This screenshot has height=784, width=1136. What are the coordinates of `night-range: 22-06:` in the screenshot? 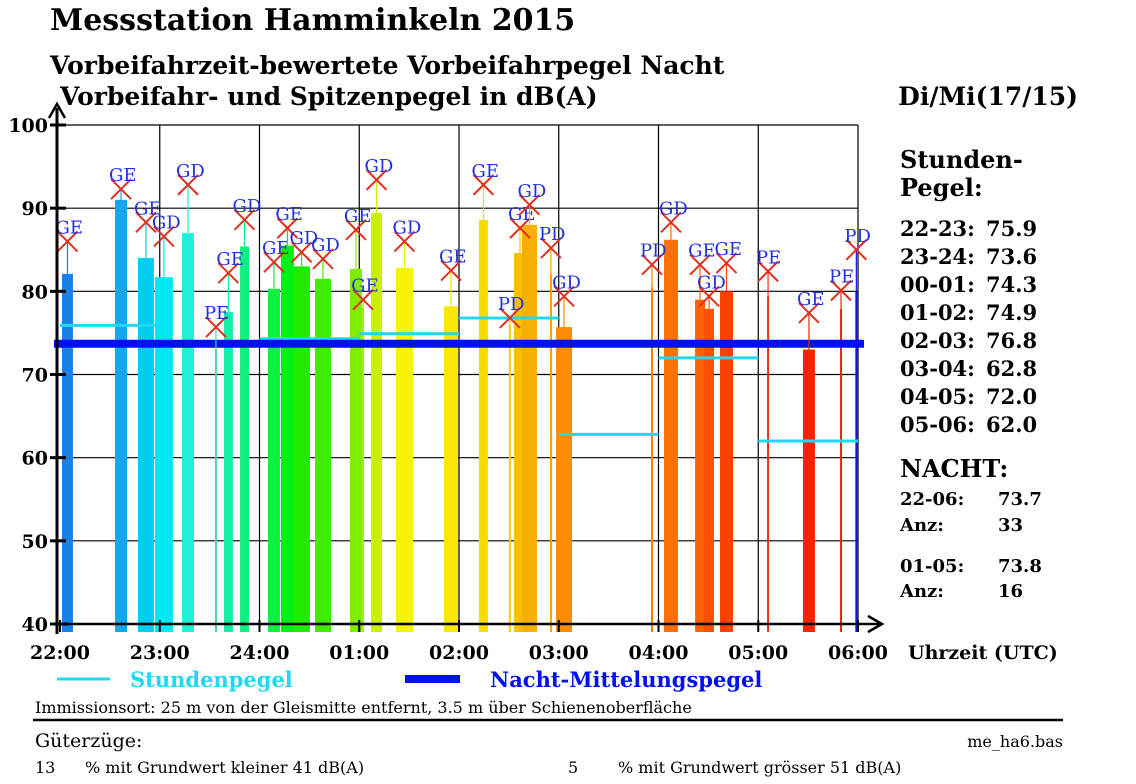 It's located at (932, 499).